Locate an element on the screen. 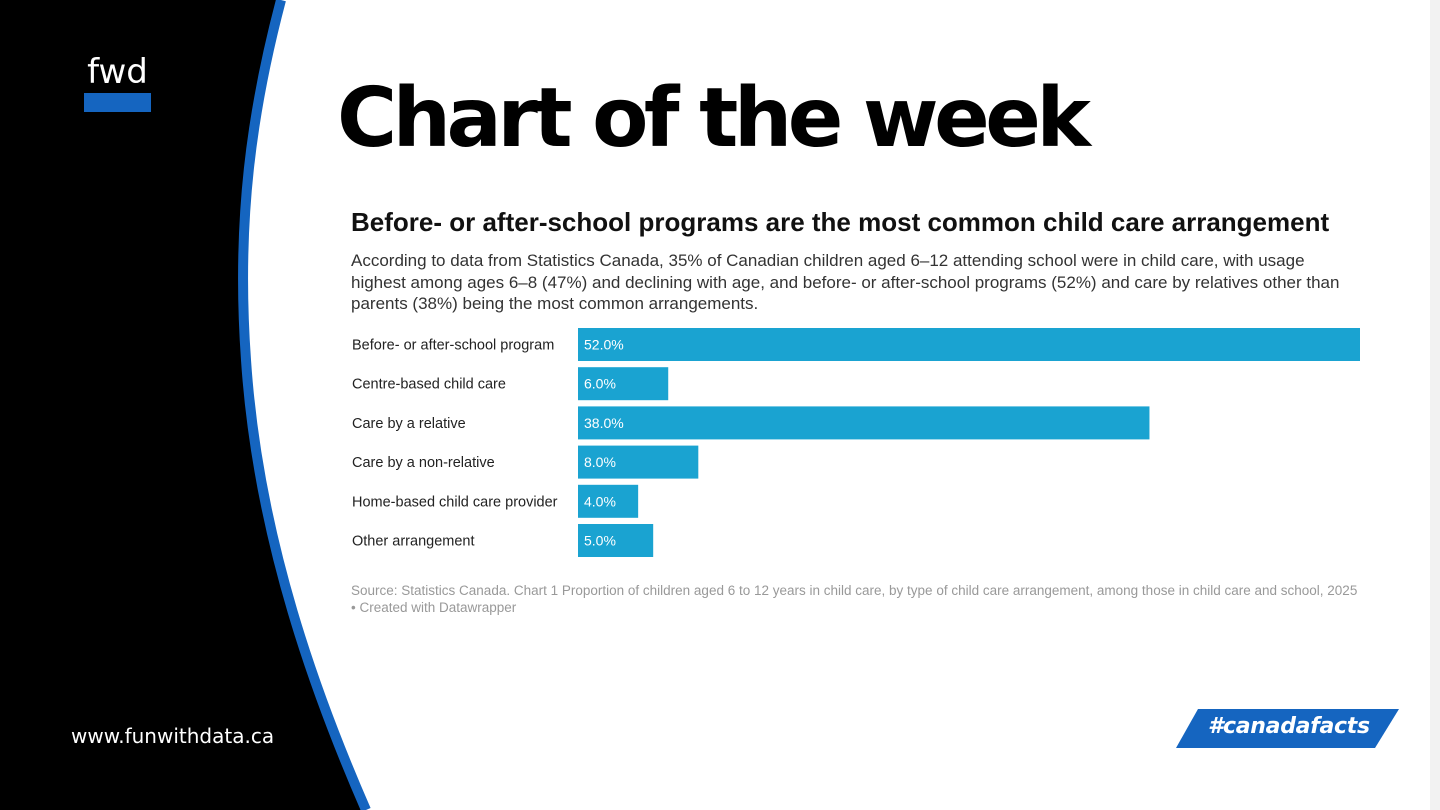  category-label-home-based-child-care-provider: Home-based child care provider is located at coordinates (455, 502).